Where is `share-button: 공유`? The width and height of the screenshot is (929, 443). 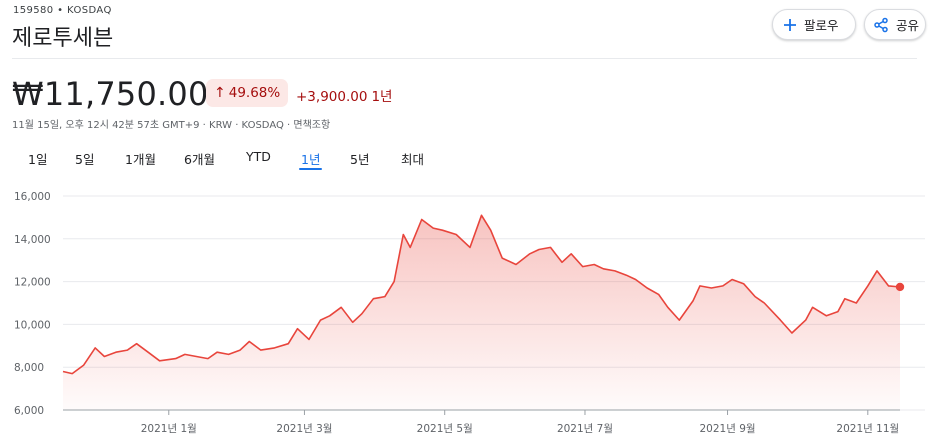
share-button: 공유 is located at coordinates (895, 24).